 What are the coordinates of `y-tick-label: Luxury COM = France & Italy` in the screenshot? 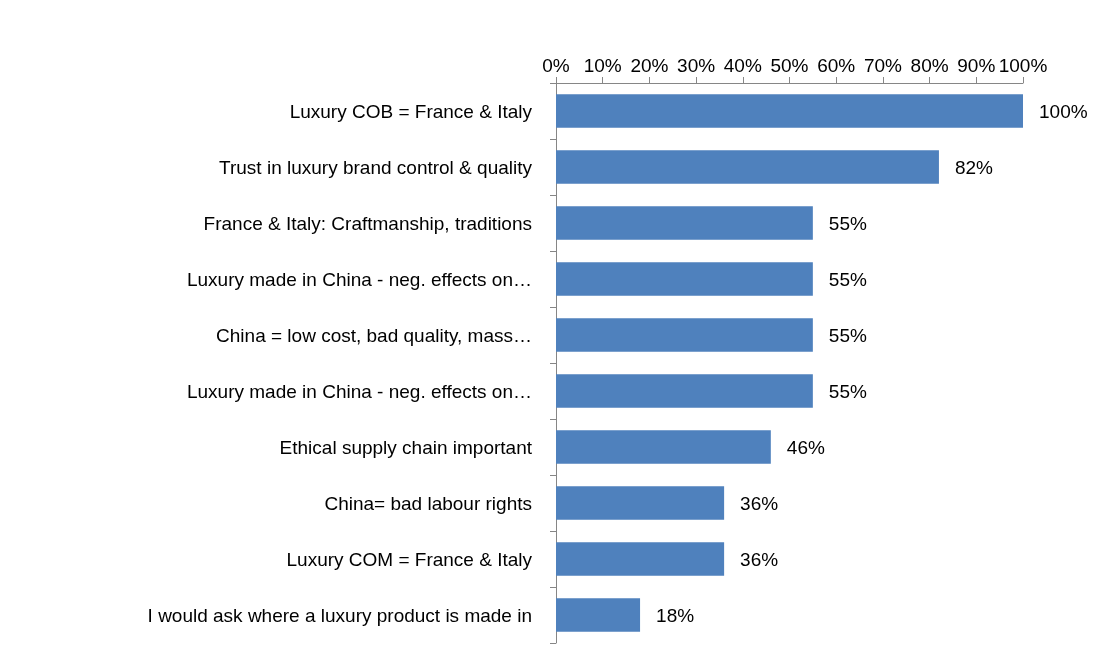 It's located at (409, 559).